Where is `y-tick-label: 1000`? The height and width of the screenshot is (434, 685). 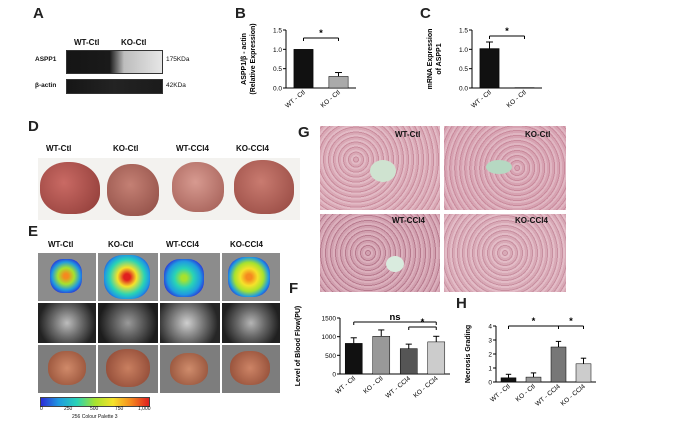 y-tick-label: 1000 is located at coordinates (329, 337).